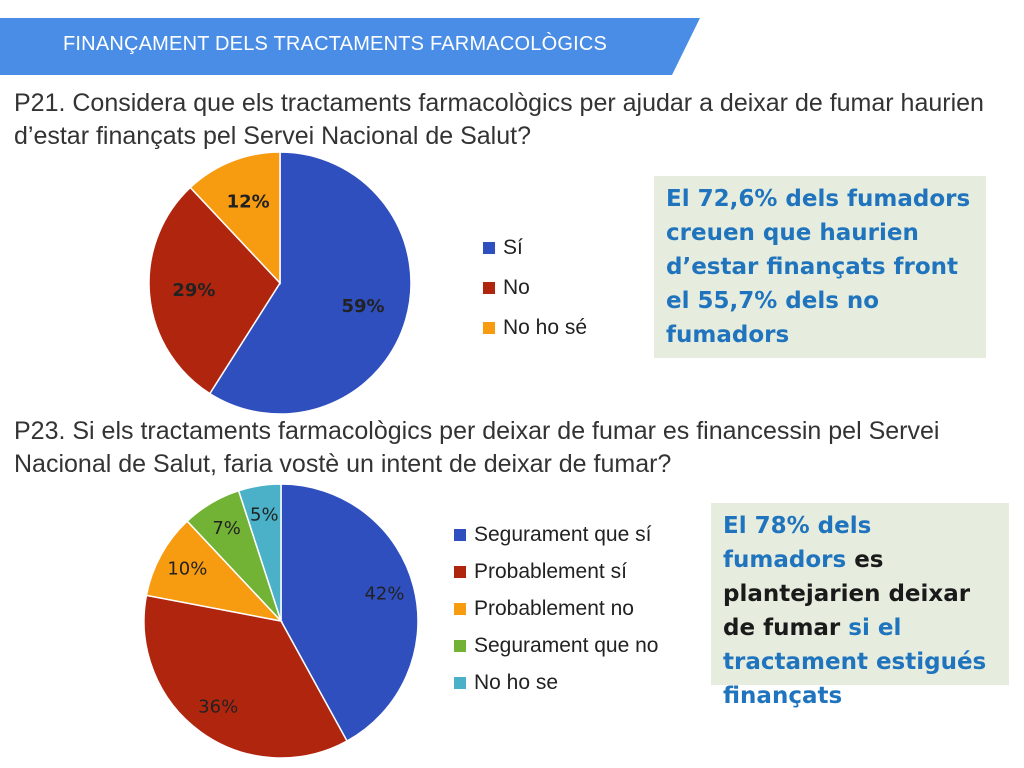 This screenshot has height=768, width=1024. What do you see at coordinates (248, 202) in the screenshot?
I see `pie-label-no-ho-se: 12%` at bounding box center [248, 202].